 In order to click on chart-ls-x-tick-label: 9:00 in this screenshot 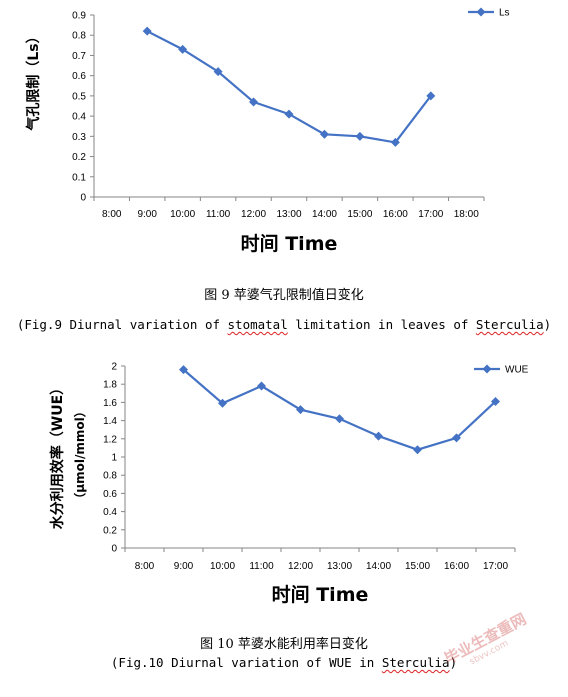, I will do `click(147, 214)`.